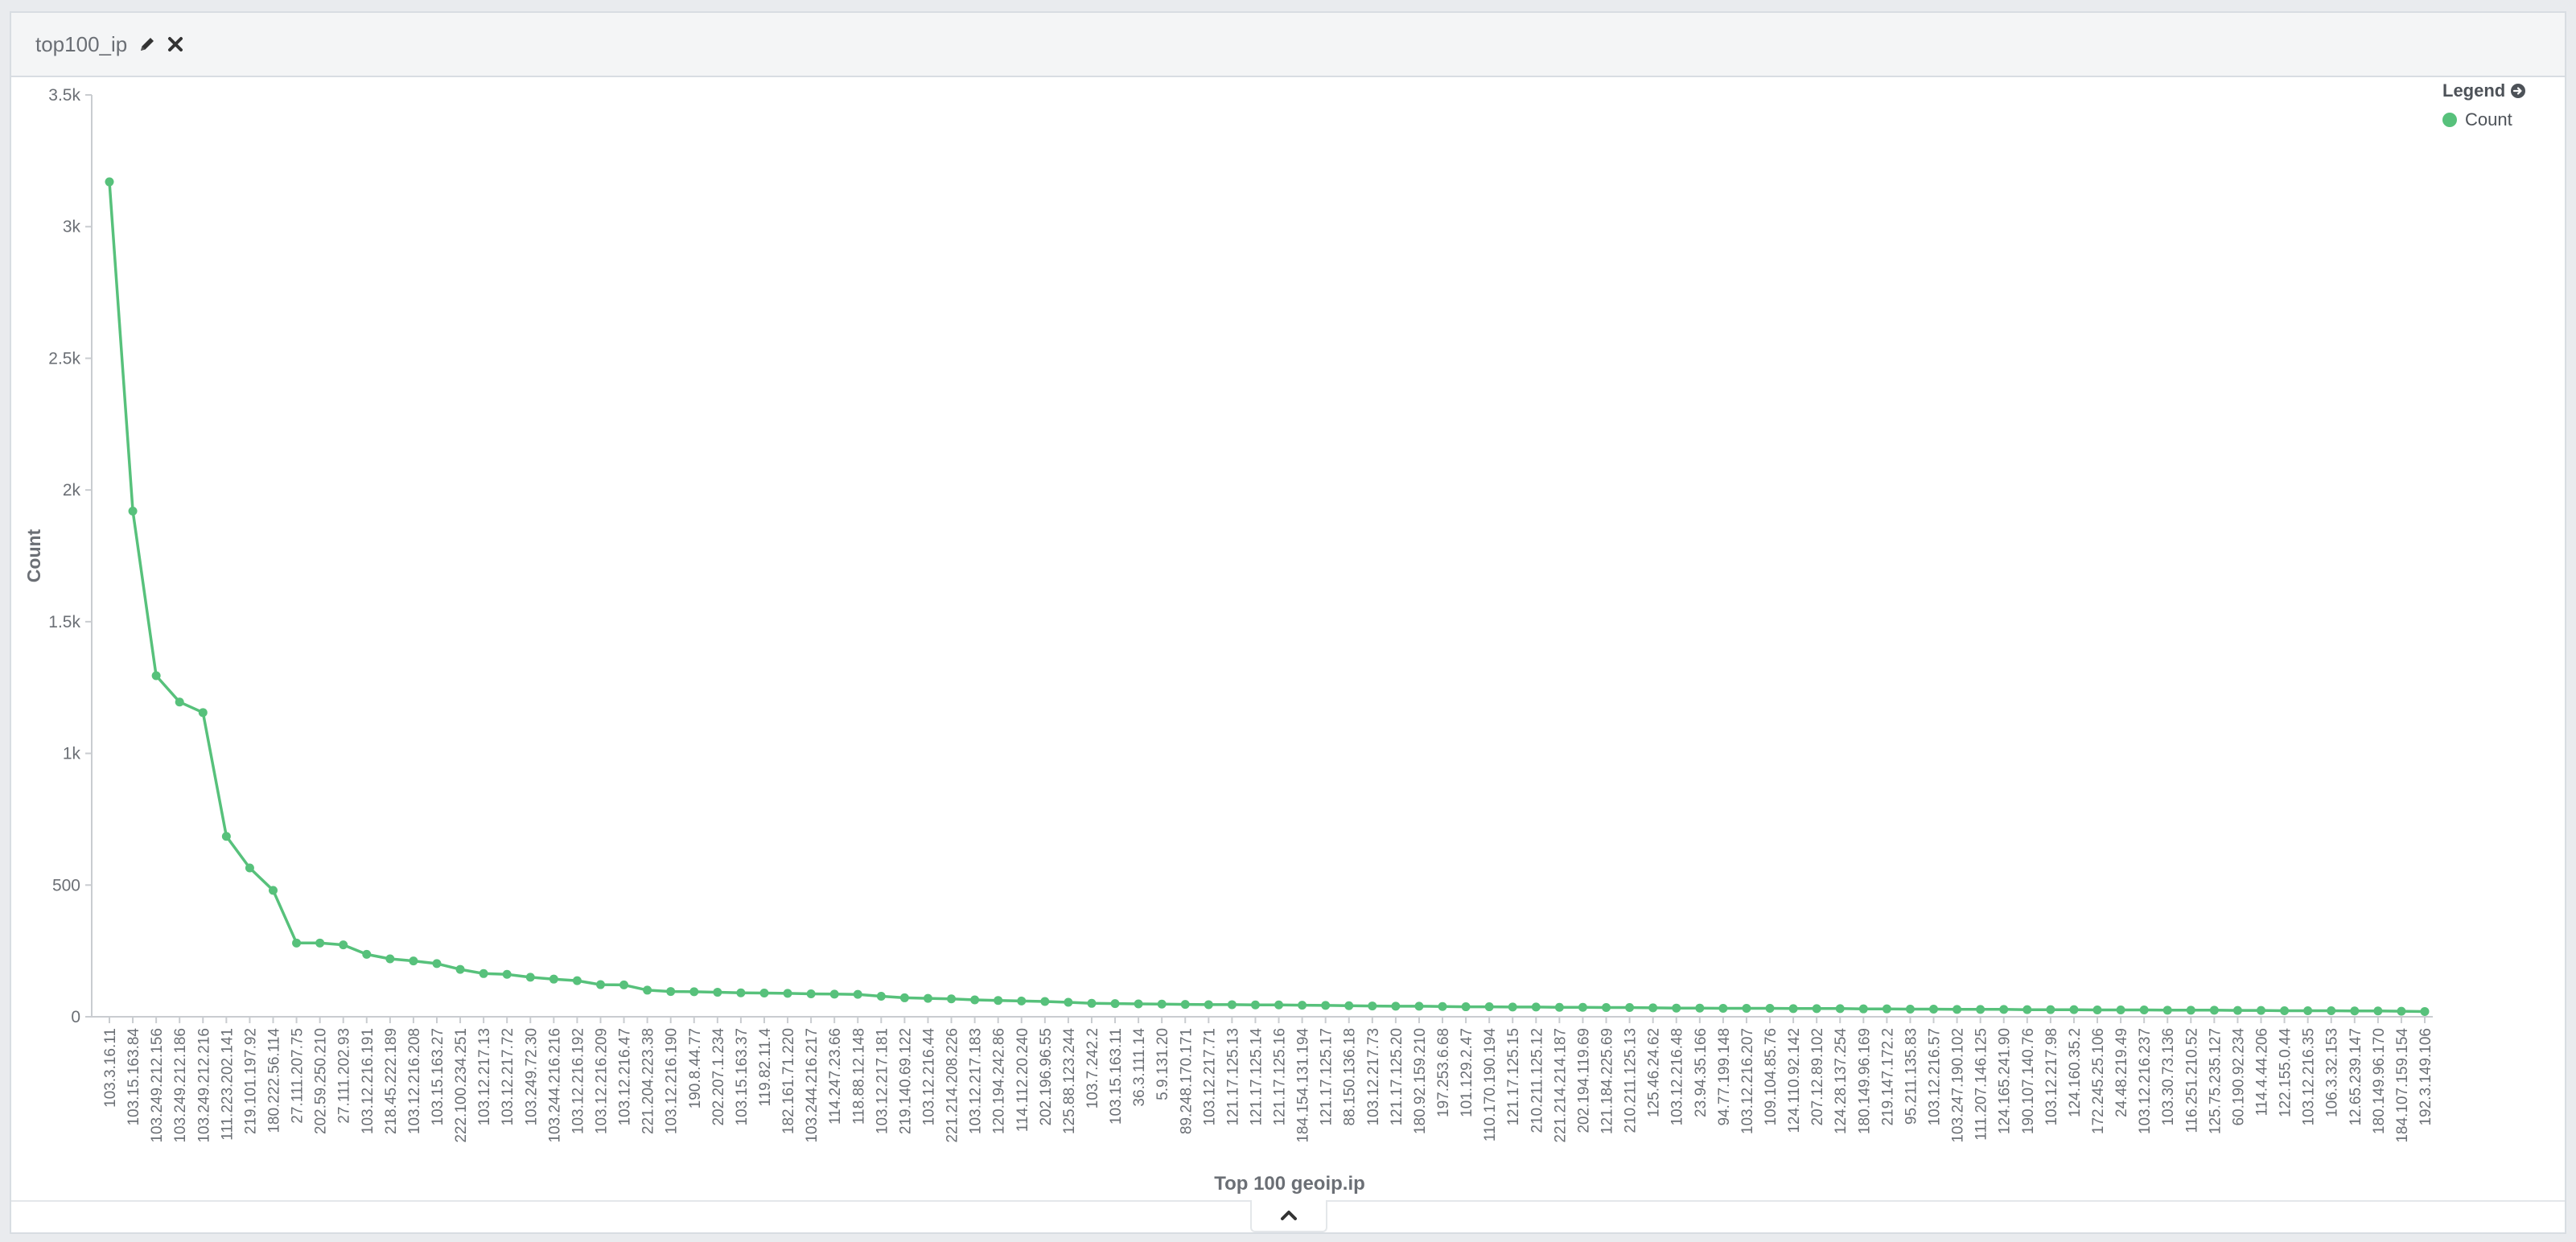  Describe the element at coordinates (2484, 90) in the screenshot. I see `legend-header: Legend` at that location.